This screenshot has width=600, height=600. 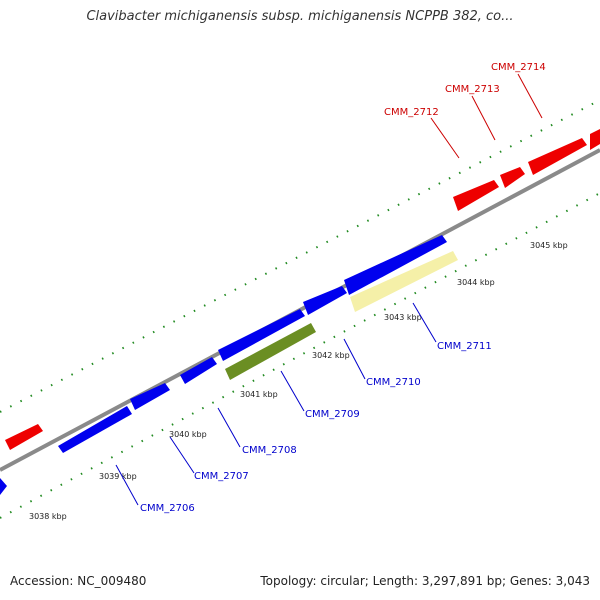 I want to click on gene-label: CMM_2710, so click(x=393, y=382).